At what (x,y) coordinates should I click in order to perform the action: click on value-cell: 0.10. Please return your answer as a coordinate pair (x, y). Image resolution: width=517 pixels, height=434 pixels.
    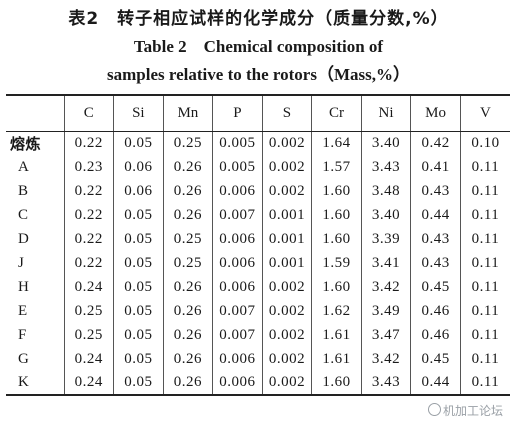
    Looking at the image, I should click on (484, 143).